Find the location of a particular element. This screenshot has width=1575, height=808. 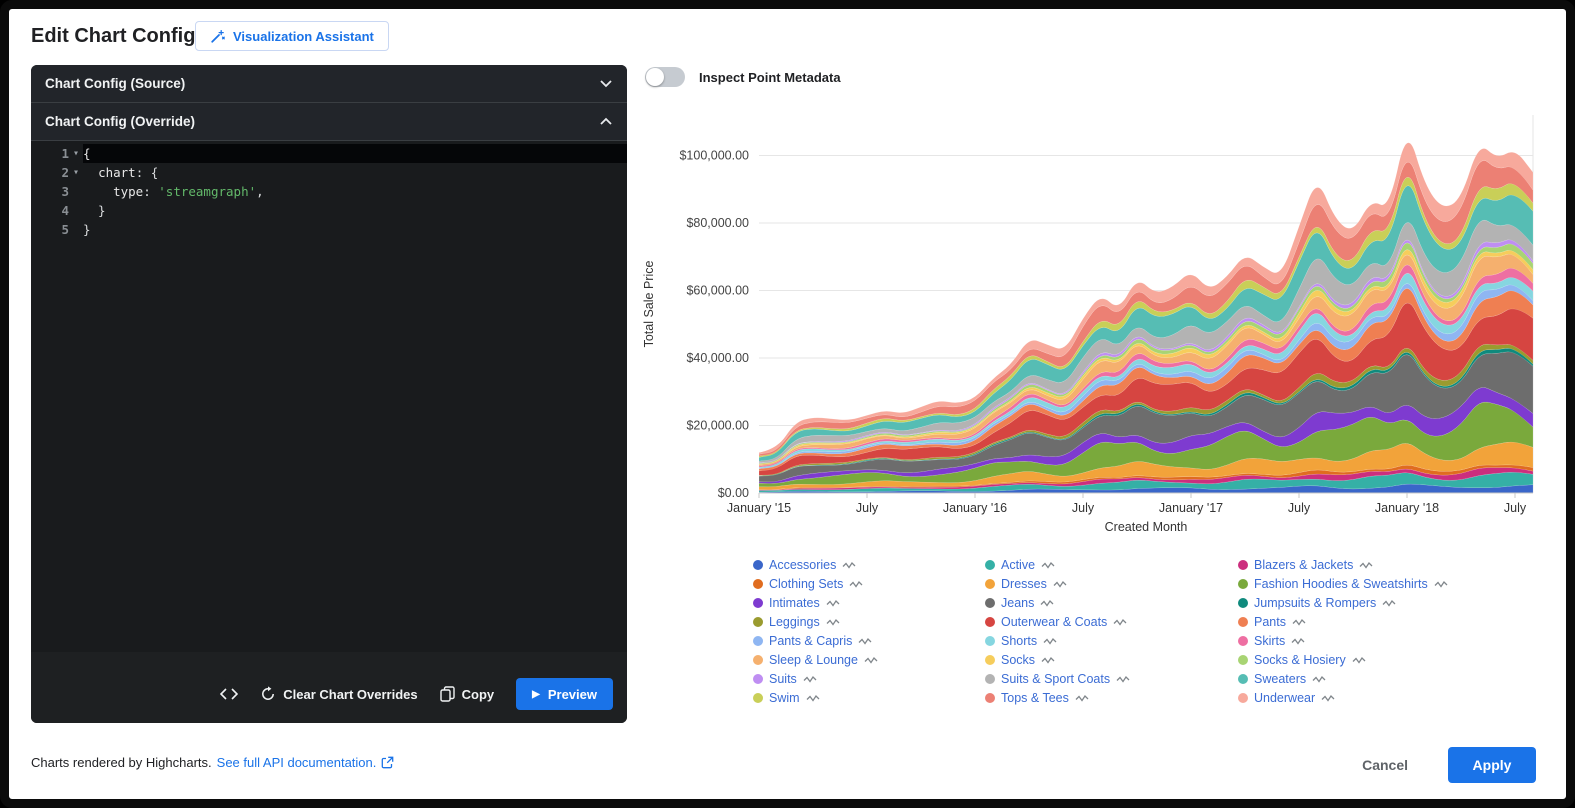

code-line: 3 type: 'streamgraph', is located at coordinates (329, 191).